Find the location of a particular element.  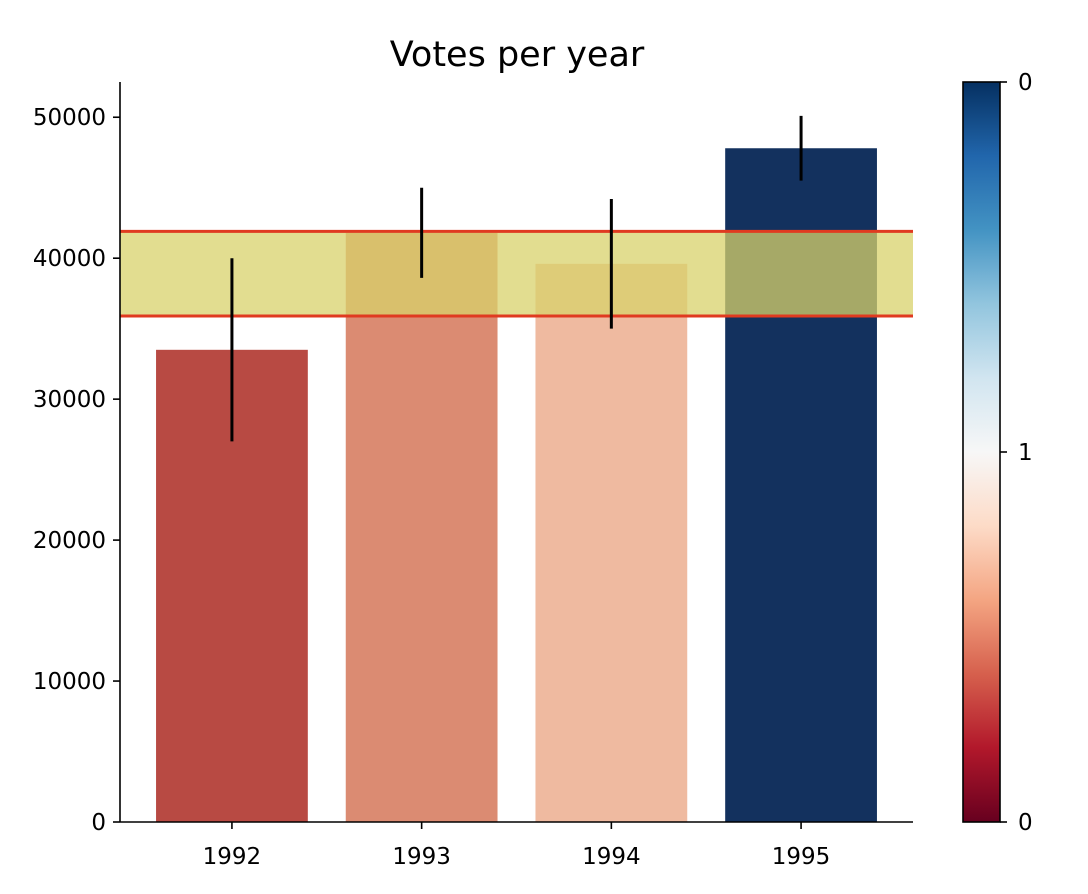

colorbar-gradient is located at coordinates (981, 452).